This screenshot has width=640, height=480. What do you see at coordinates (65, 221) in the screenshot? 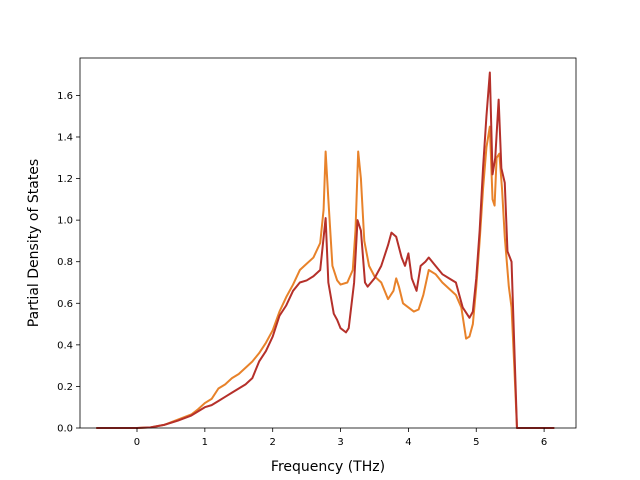
I see `y-tick-label: 1.0` at bounding box center [65, 221].